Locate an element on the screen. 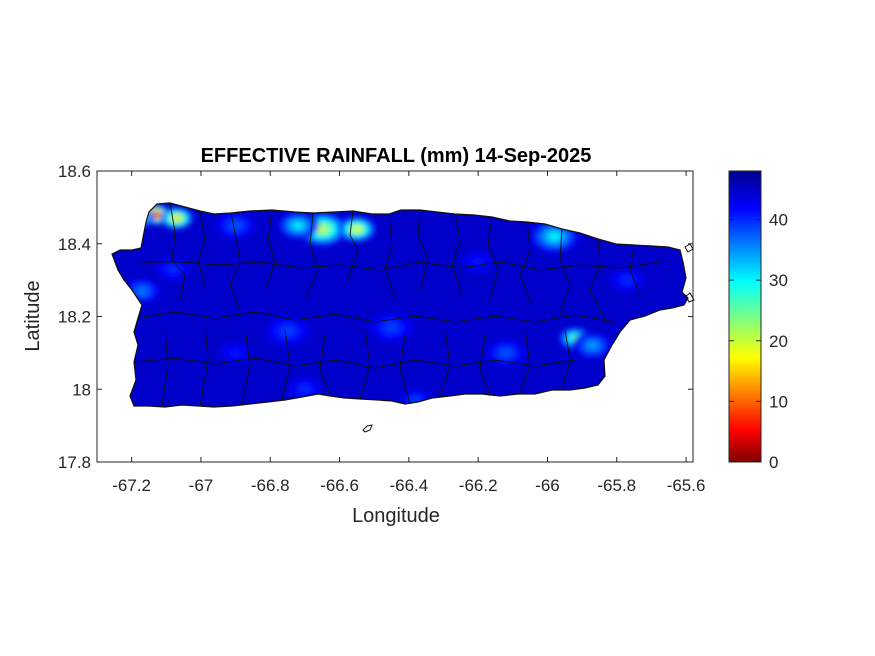  desecheo-outline is located at coordinates (689, 273).